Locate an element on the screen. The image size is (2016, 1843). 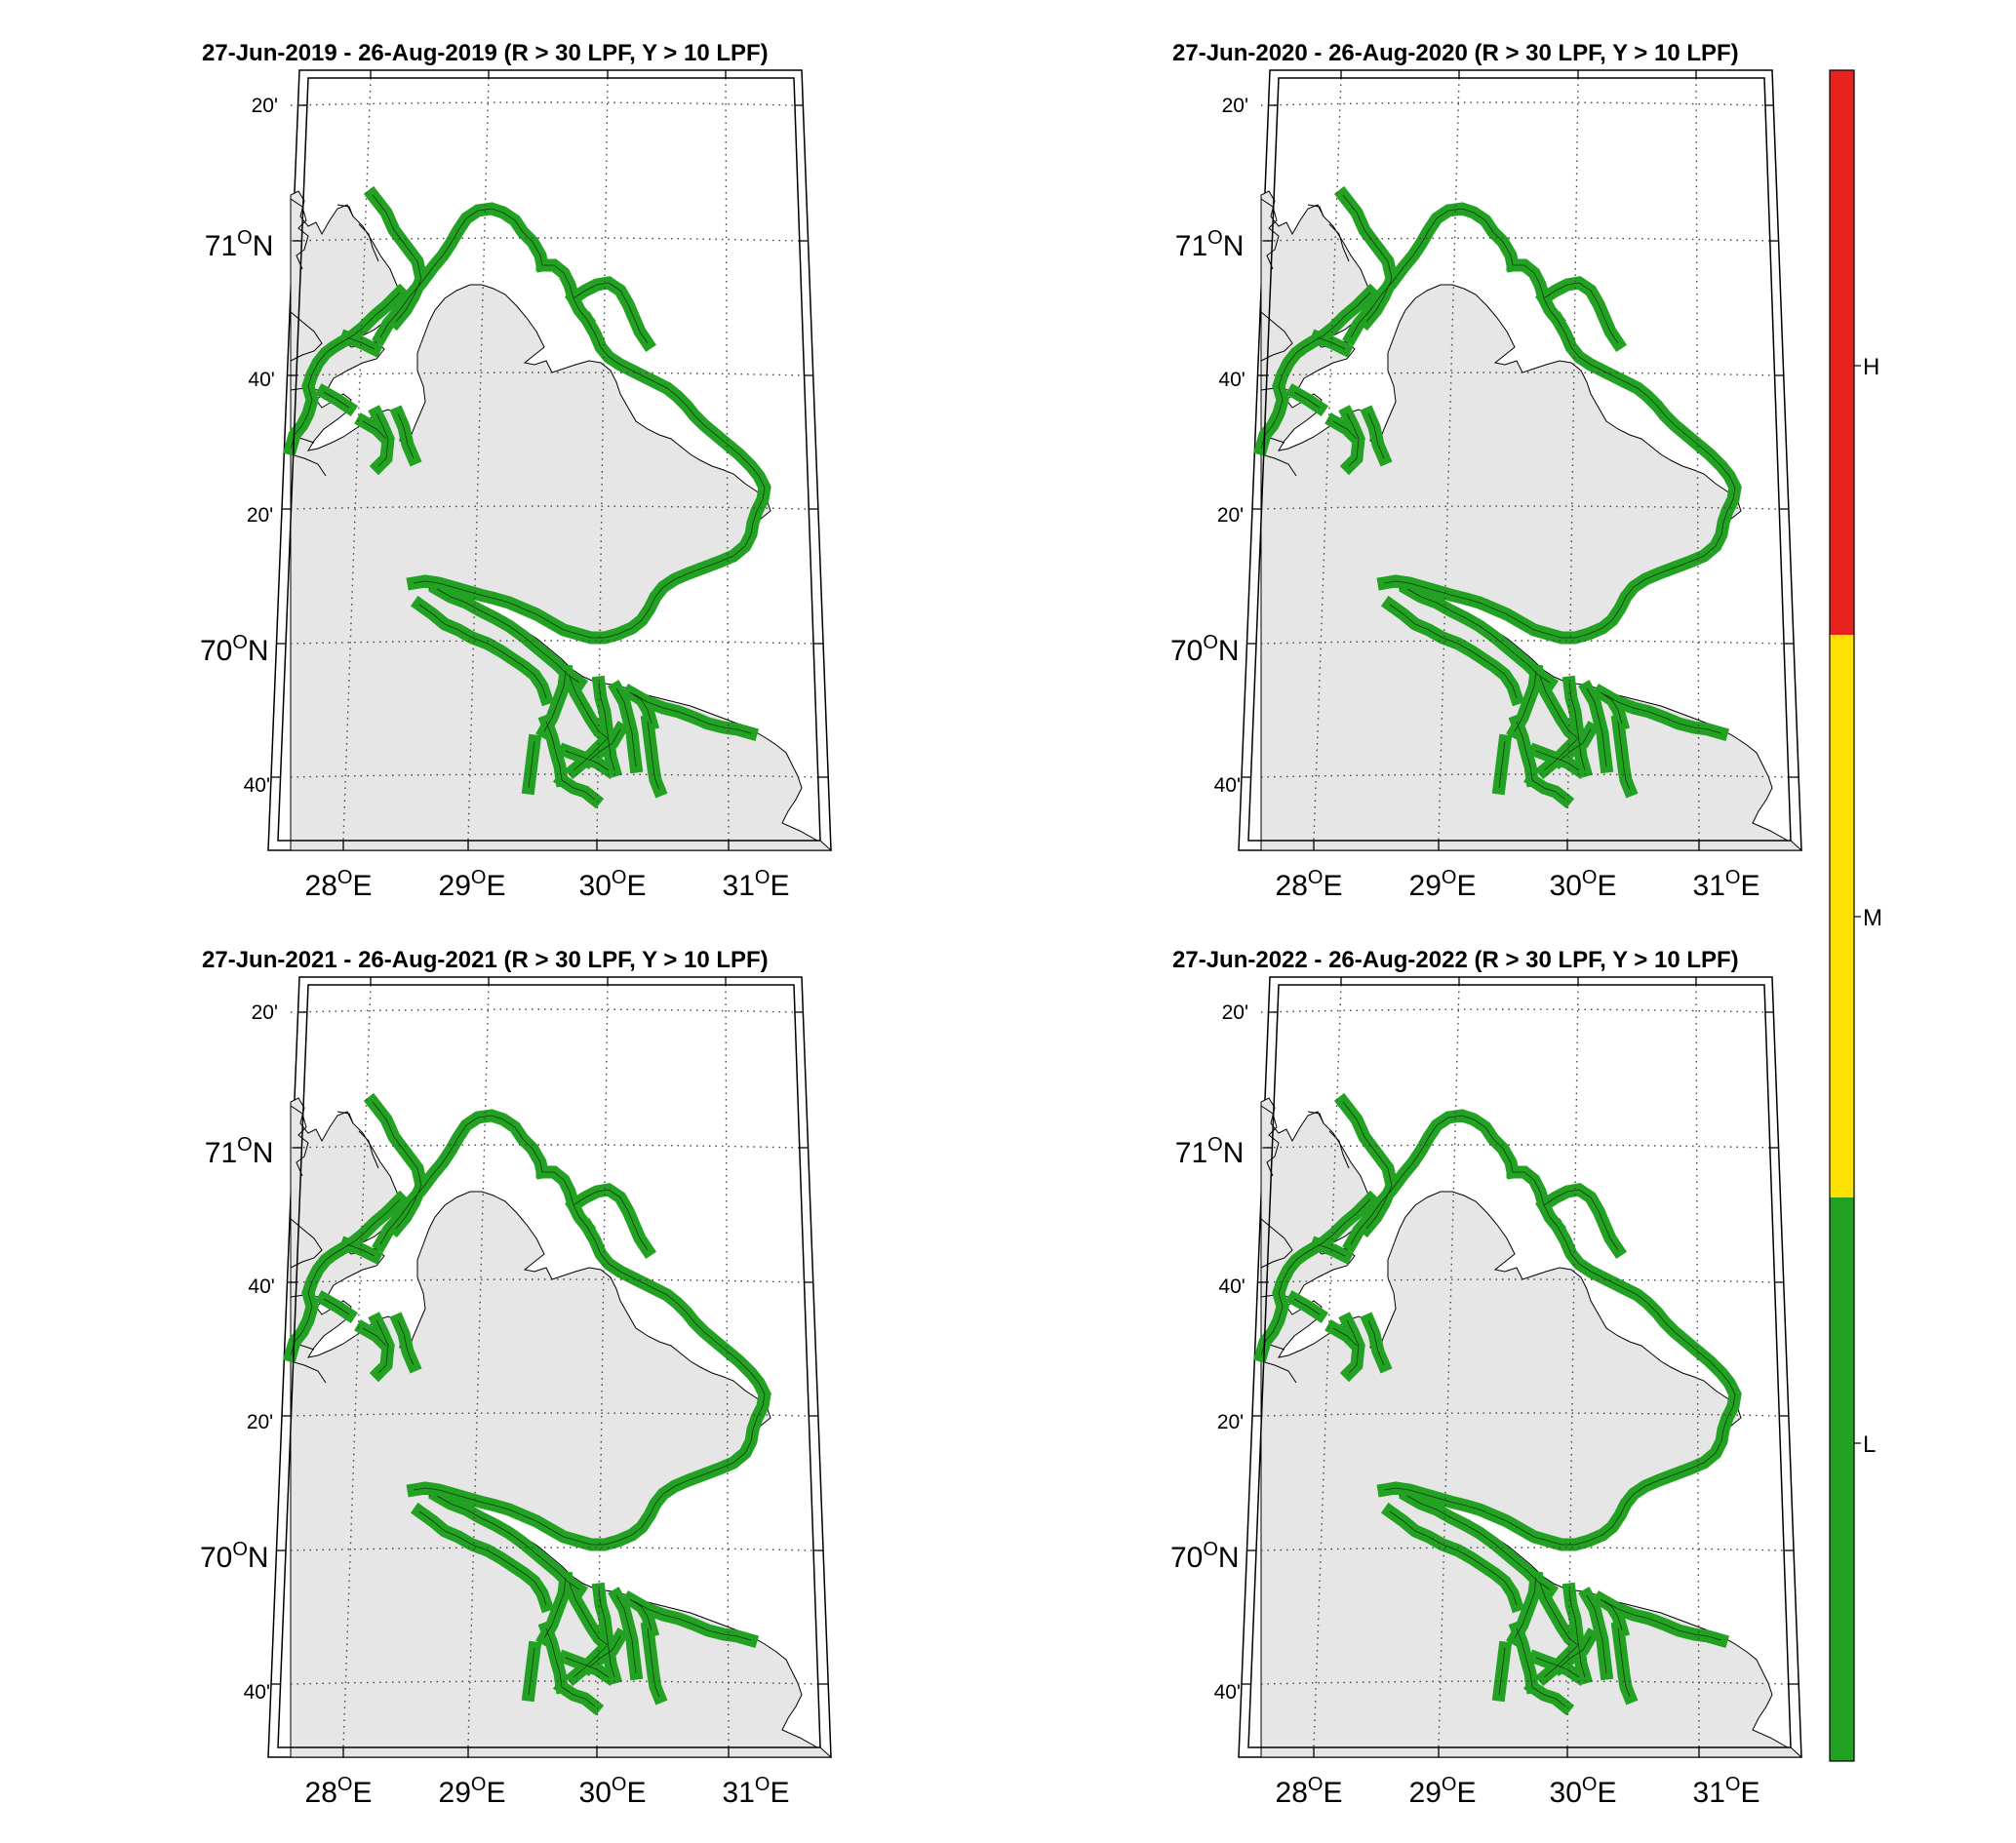
colorbar-segment-high is located at coordinates (1842, 352).